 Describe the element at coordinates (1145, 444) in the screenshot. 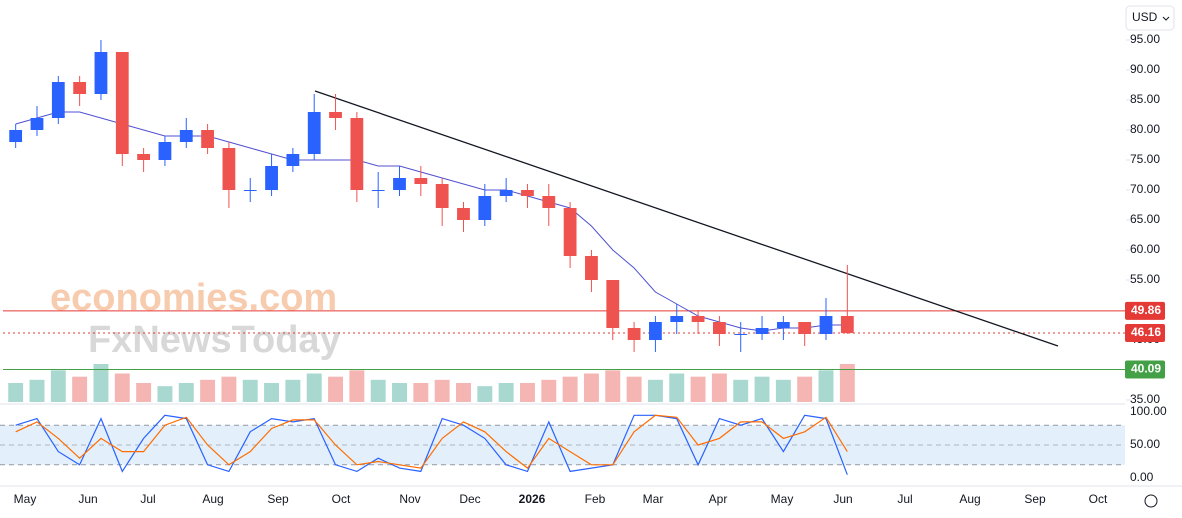

I see `stoch-tick-label: 50.00` at that location.